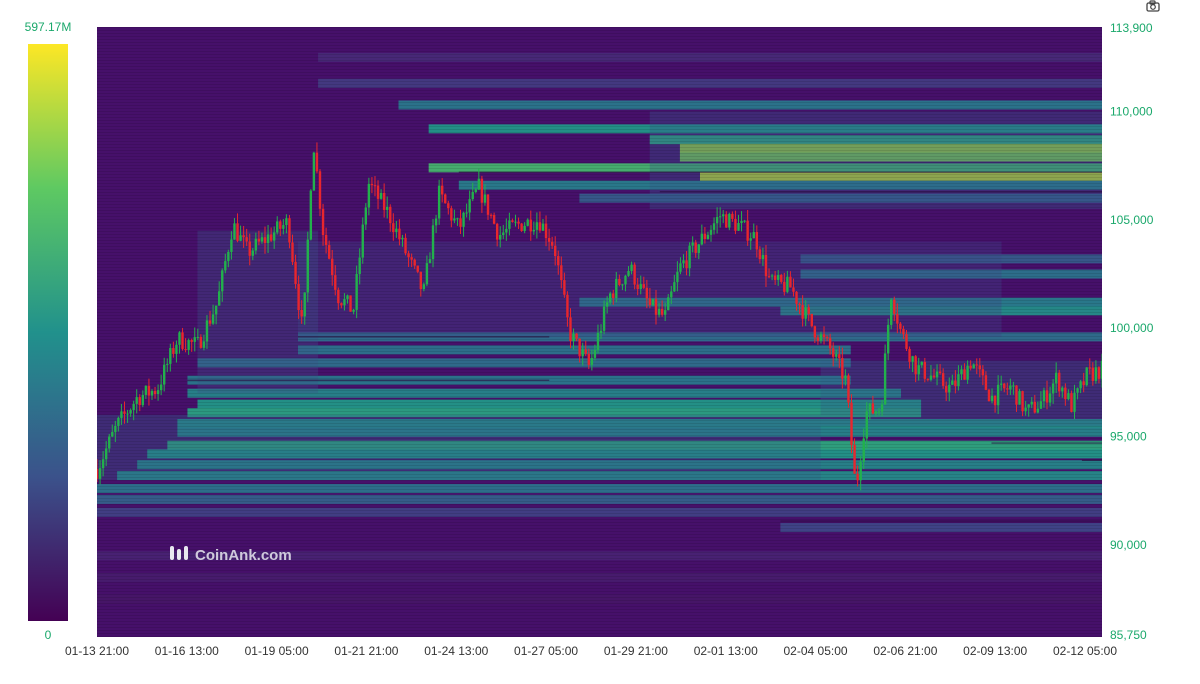 The image size is (1200, 684). I want to click on camera-icon, so click(1153, 6).